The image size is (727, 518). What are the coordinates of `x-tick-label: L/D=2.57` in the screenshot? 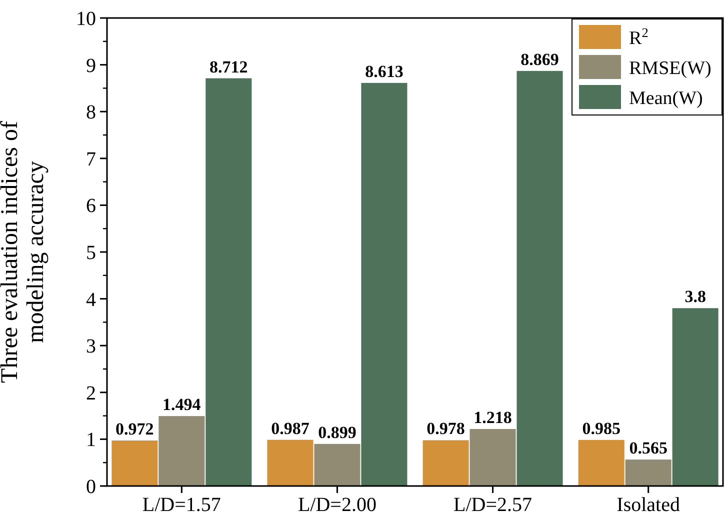 It's located at (493, 505).